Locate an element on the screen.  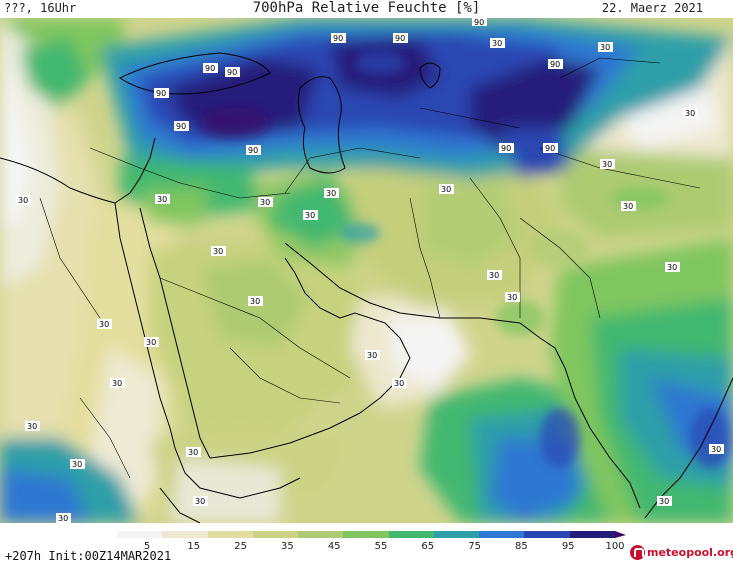
chart-title: 700hPa Relative Feuchte [%] is located at coordinates (366, 8).